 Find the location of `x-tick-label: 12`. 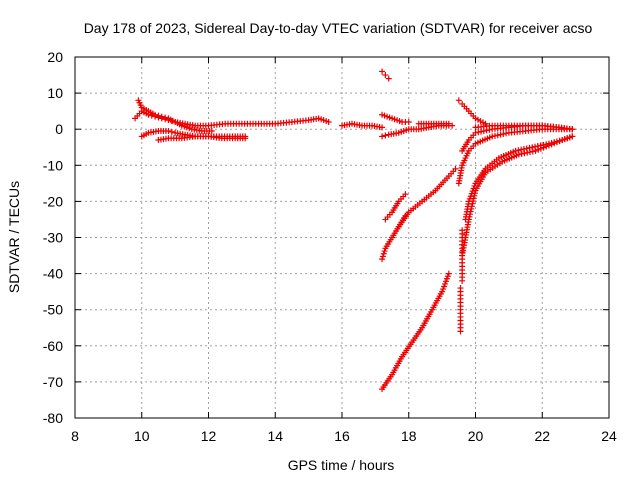

x-tick-label: 12 is located at coordinates (209, 436).